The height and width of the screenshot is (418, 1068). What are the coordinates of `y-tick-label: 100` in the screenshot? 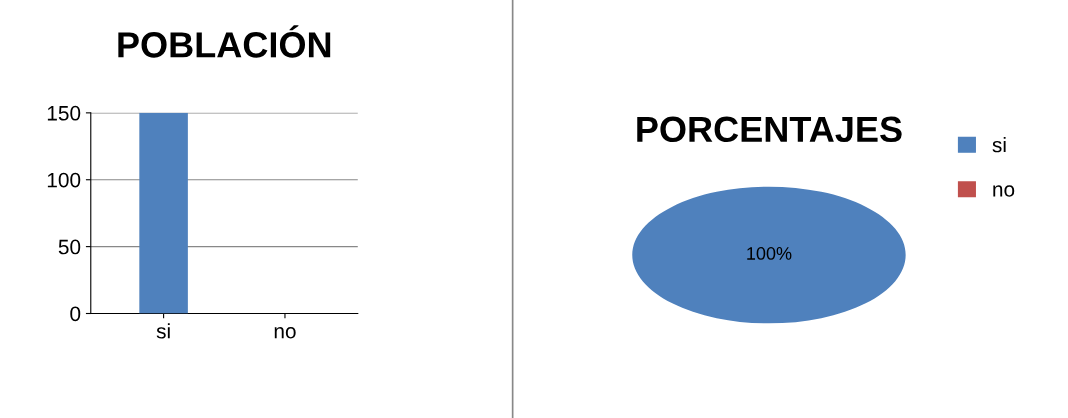 It's located at (64, 180).